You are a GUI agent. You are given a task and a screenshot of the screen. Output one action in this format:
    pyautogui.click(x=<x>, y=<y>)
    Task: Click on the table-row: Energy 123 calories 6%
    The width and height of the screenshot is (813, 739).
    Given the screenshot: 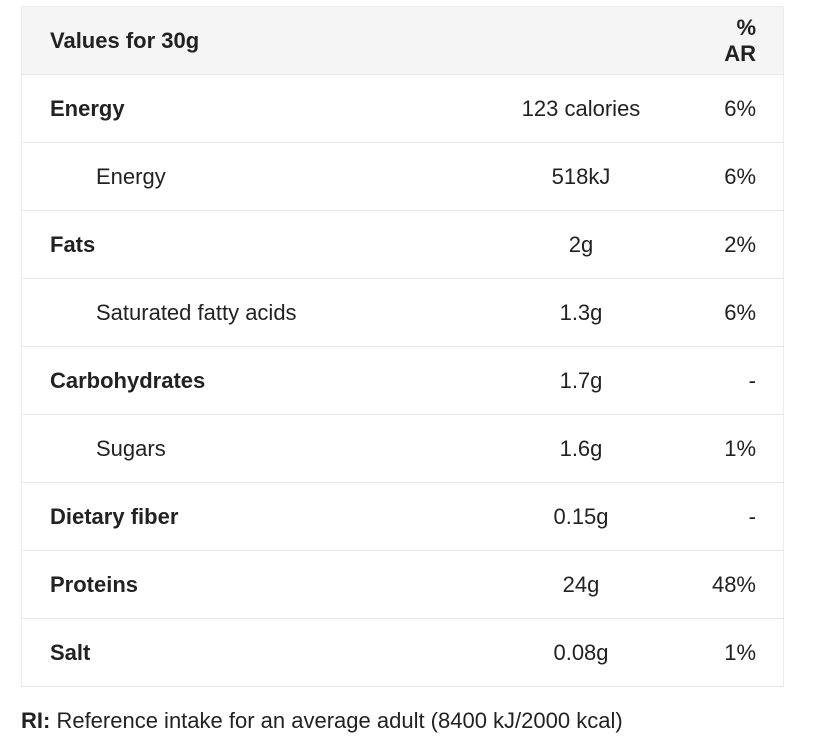 What is the action you would take?
    pyautogui.click(x=402, y=108)
    